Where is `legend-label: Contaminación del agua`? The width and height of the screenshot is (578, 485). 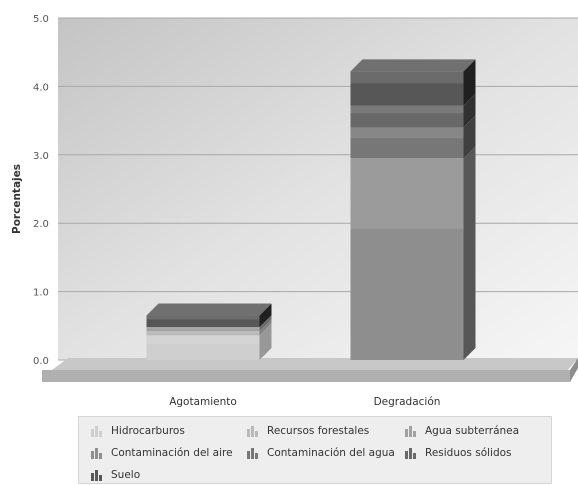 legend-label: Contaminación del agua is located at coordinates (331, 453).